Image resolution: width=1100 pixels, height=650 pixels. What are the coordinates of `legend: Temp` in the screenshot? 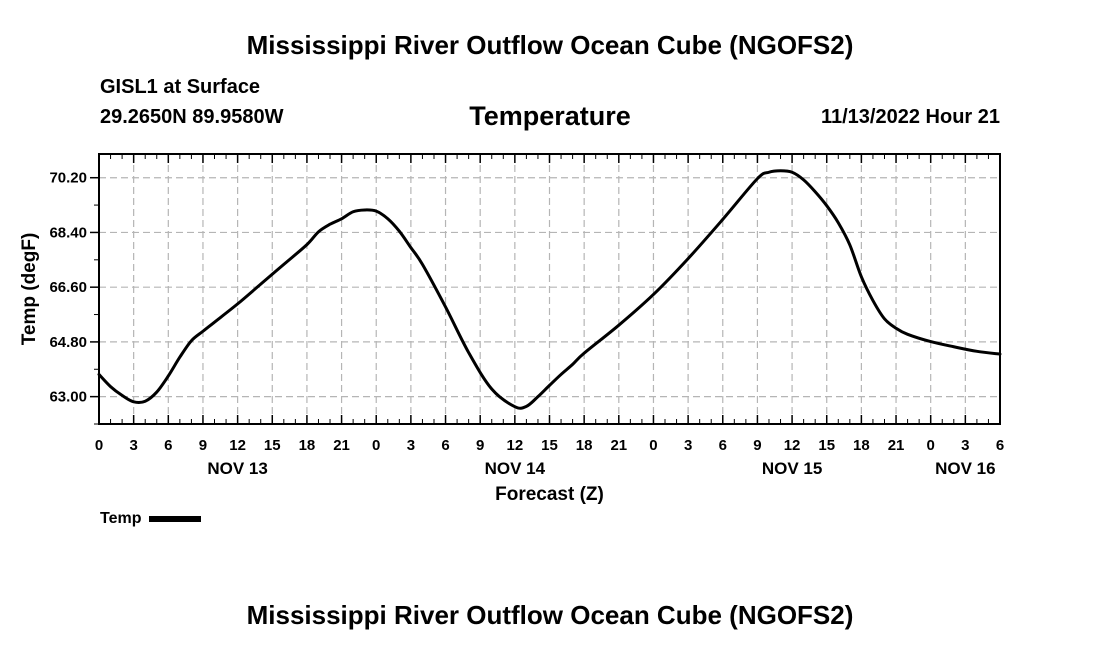 It's located at (151, 519).